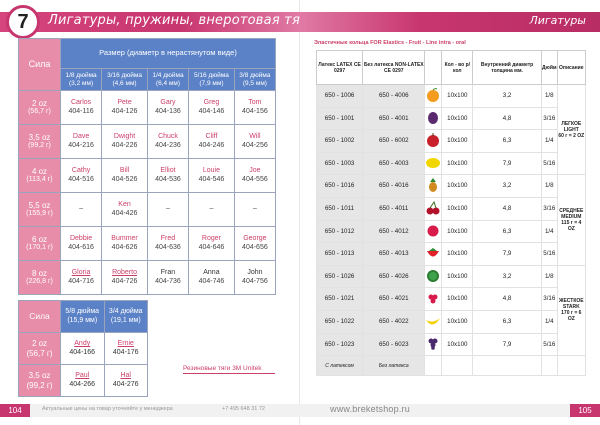 This screenshot has height=425, width=600. What do you see at coordinates (571, 129) in the screenshot?
I see `force-description: ЛЕГКОЕ LIGHT 60 г = 2 OZ` at bounding box center [571, 129].